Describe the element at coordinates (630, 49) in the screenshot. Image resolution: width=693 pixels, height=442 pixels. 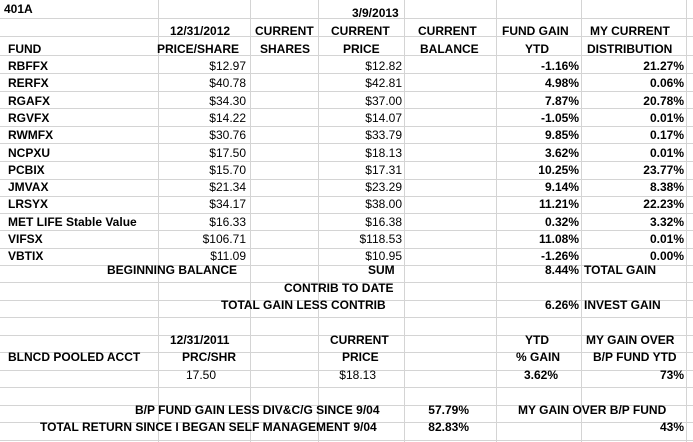
I see `header-distribution: DISTRIBUTION` at that location.